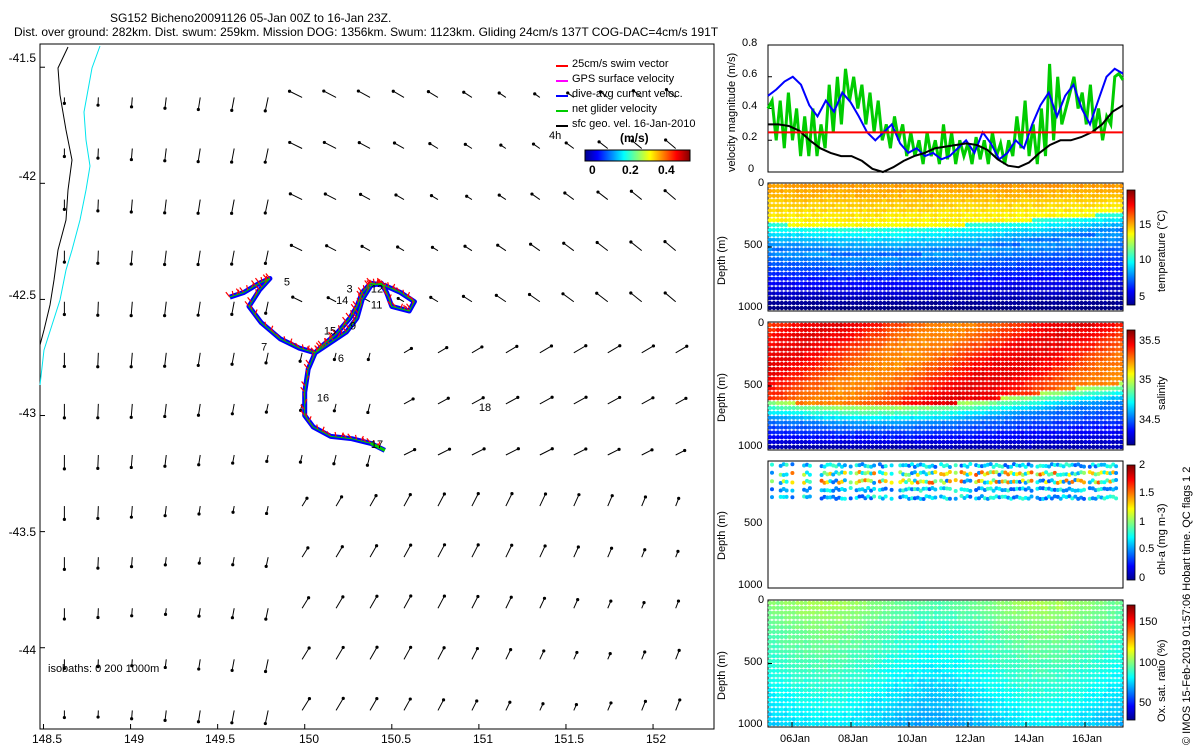 This screenshot has height=750, width=1200. Describe the element at coordinates (409, 452) in the screenshot. I see `velocity-arrow` at that location.